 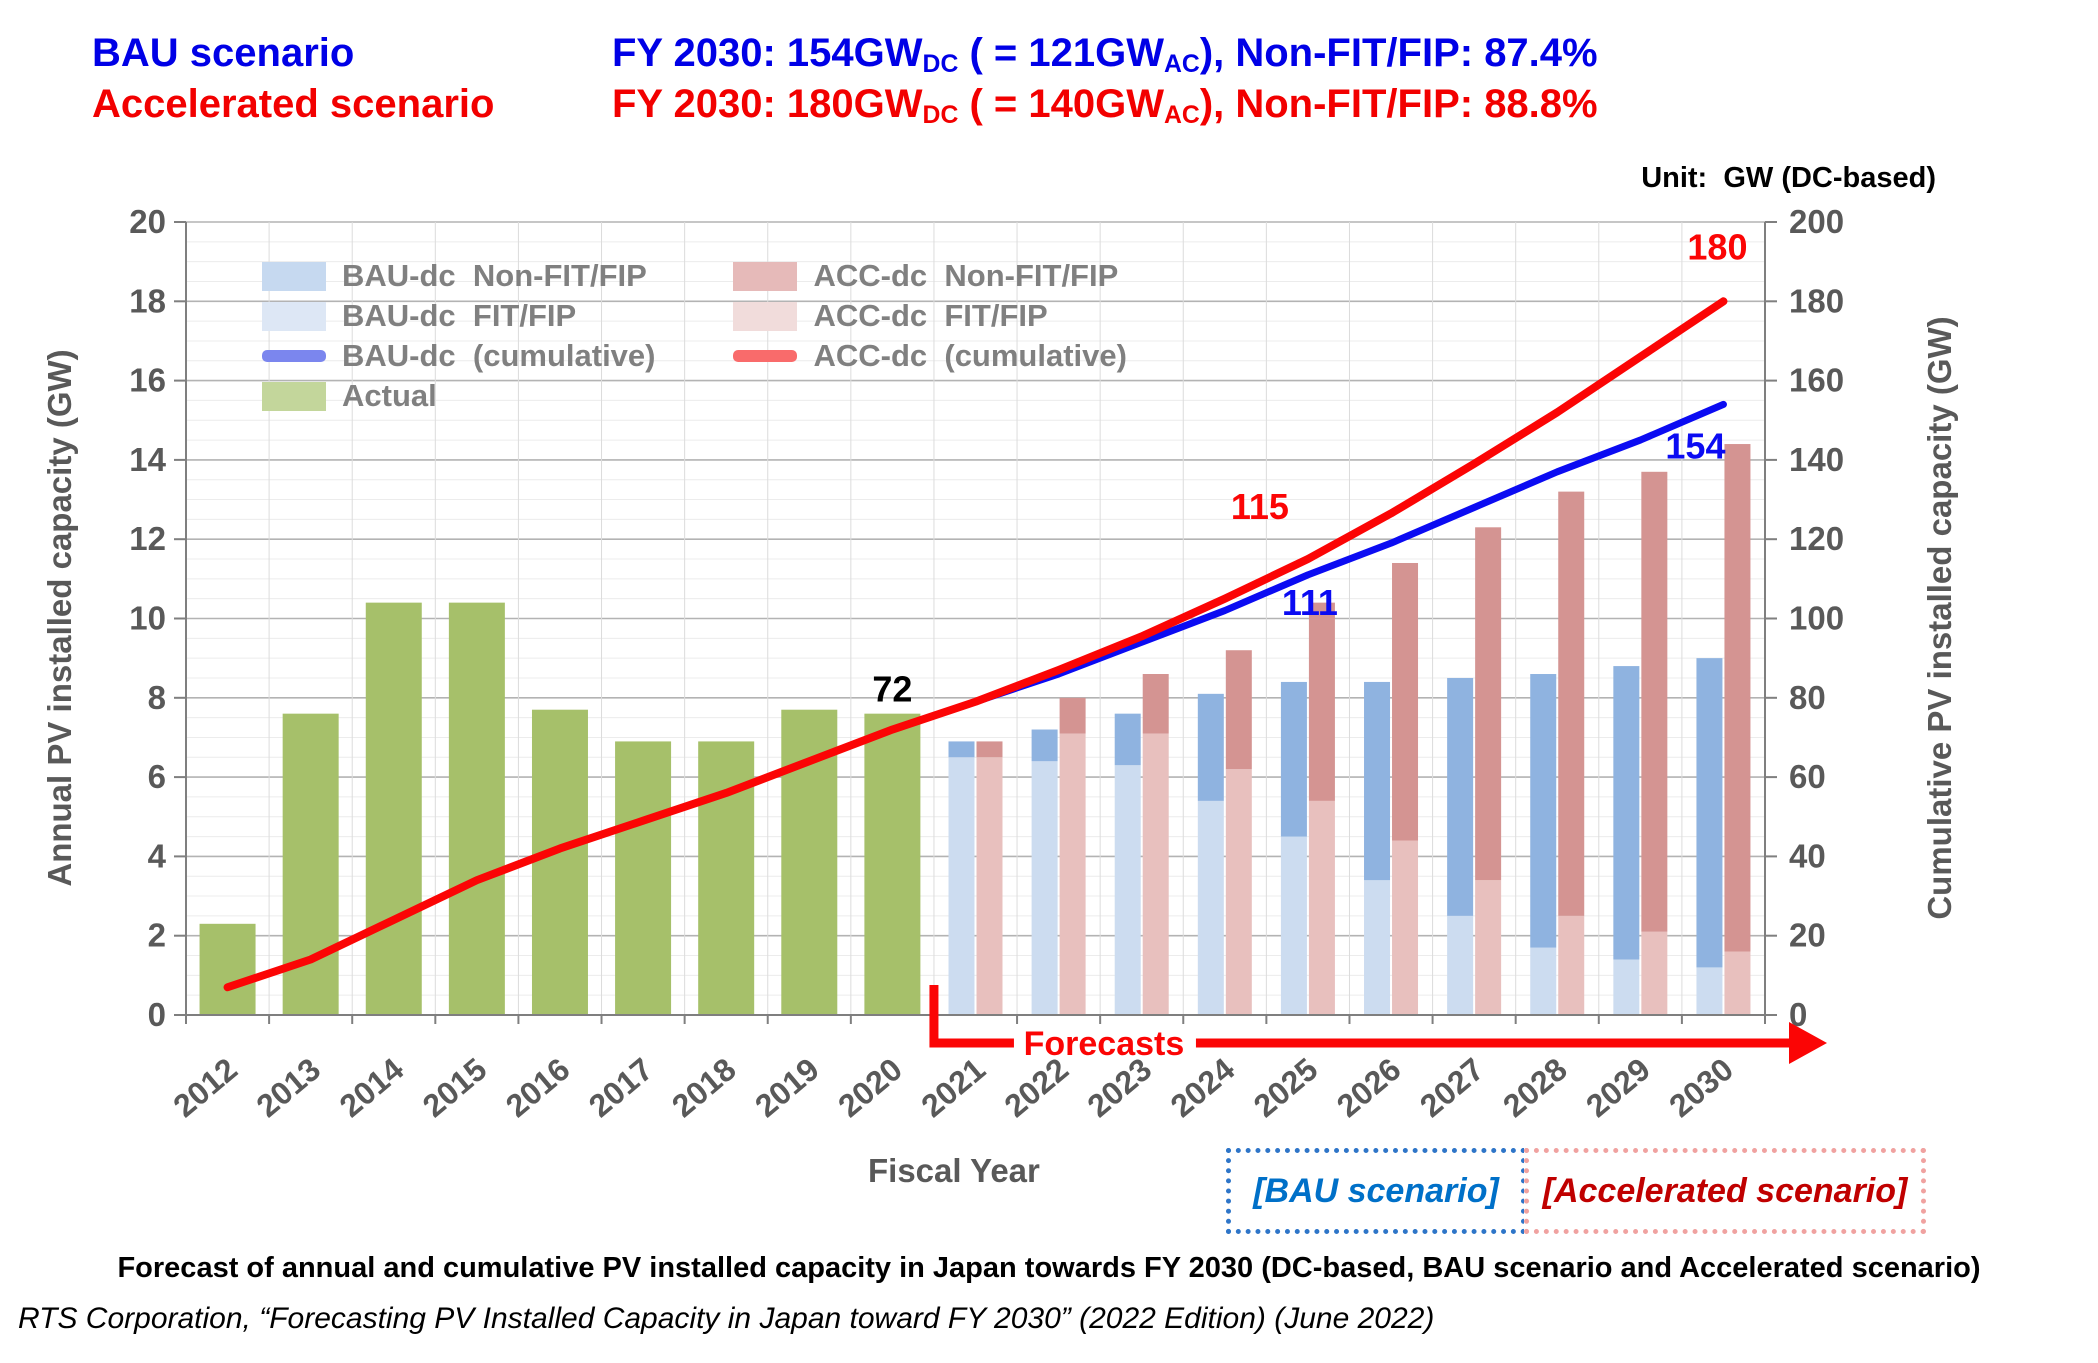 I want to click on legend-label: ACC-dc Non-FIT/FIP, so click(x=966, y=275).